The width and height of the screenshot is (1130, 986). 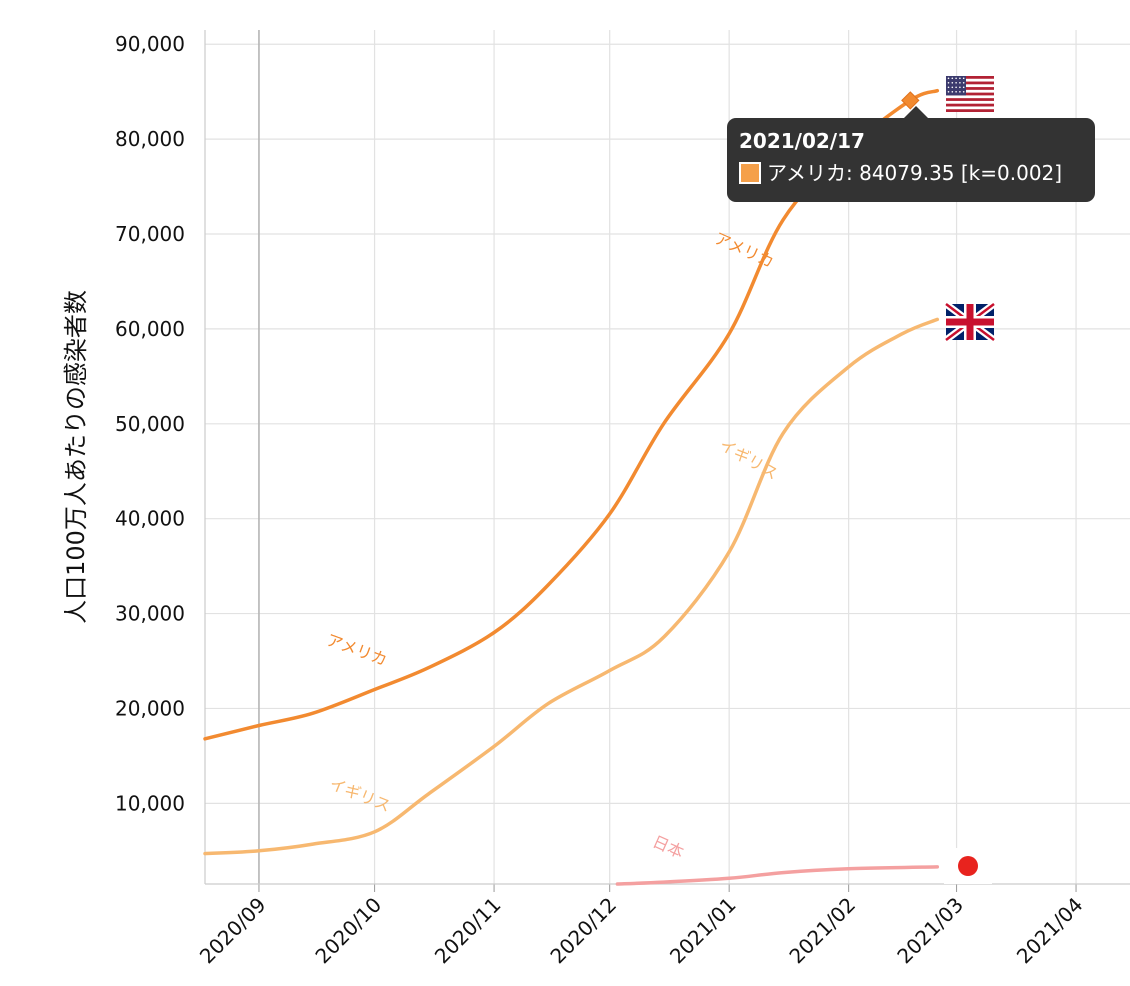 What do you see at coordinates (970, 94) in the screenshot?
I see `us-flag-icon` at bounding box center [970, 94].